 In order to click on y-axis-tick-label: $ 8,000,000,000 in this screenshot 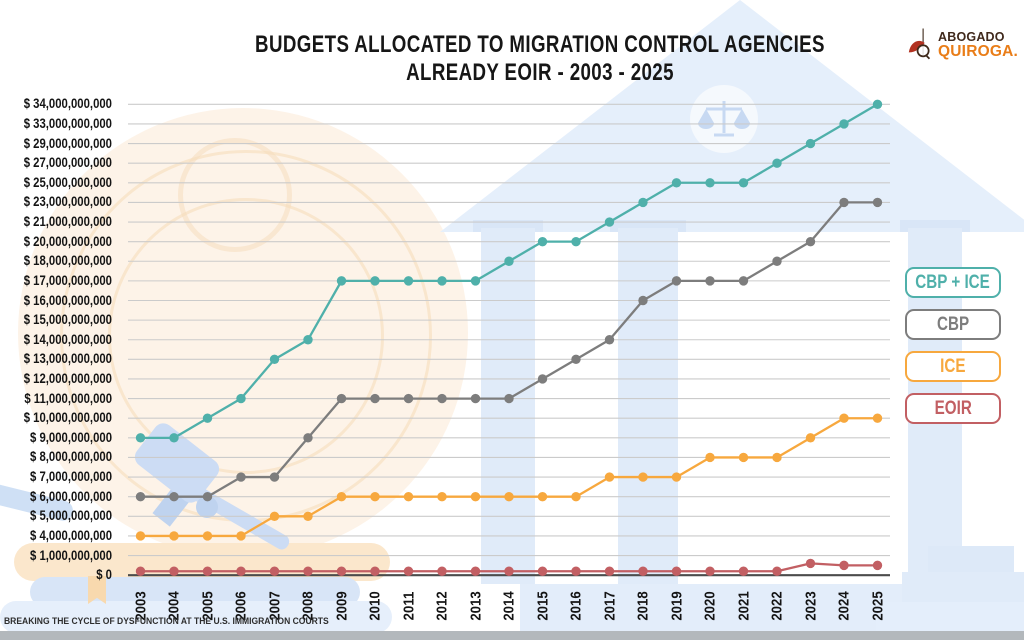, I will do `click(71, 457)`.